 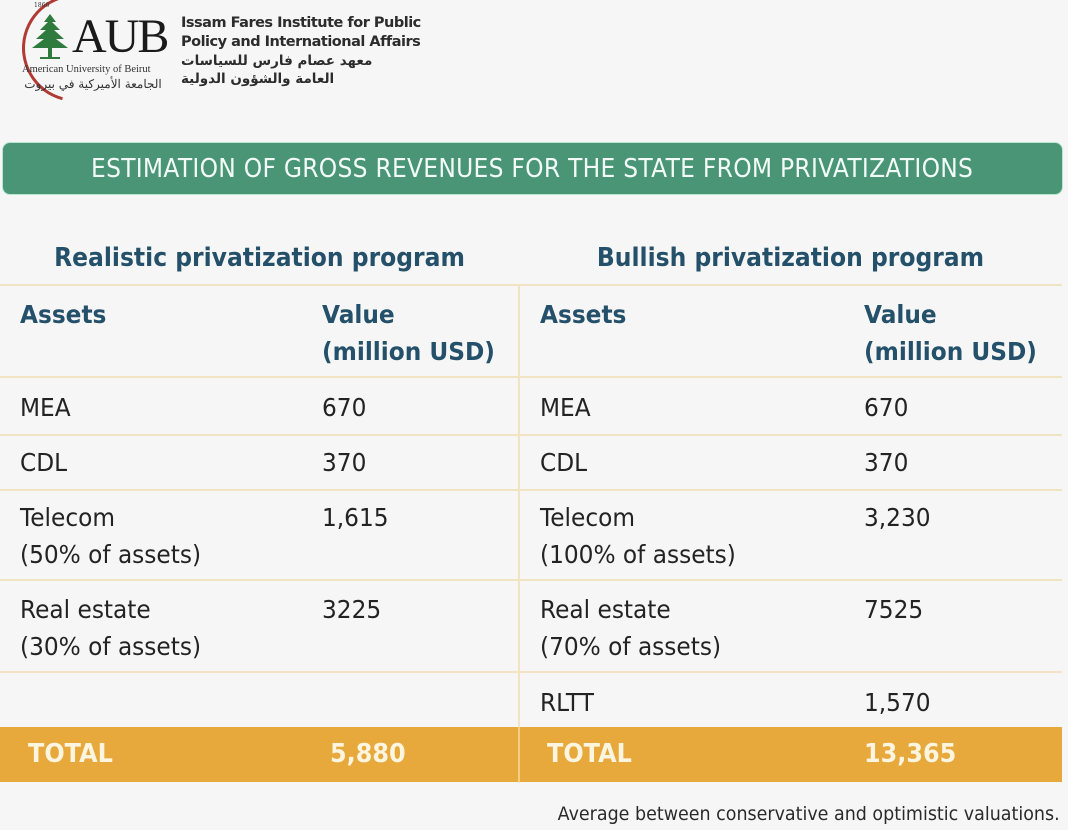 What do you see at coordinates (352, 609) in the screenshot?
I see `asset-value: 3225` at bounding box center [352, 609].